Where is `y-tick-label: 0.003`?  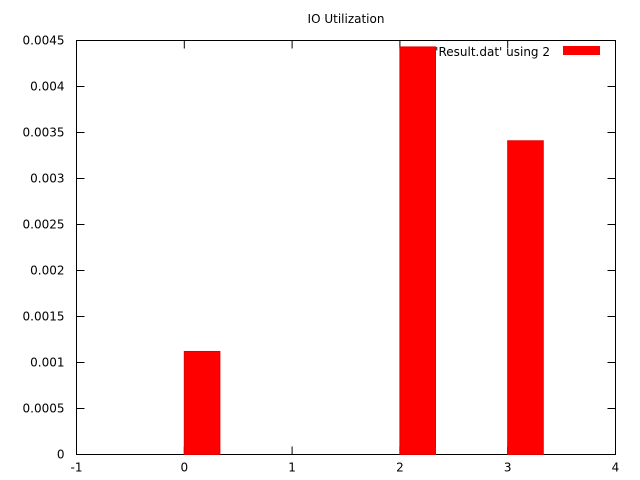
y-tick-label: 0.003 is located at coordinates (47, 179).